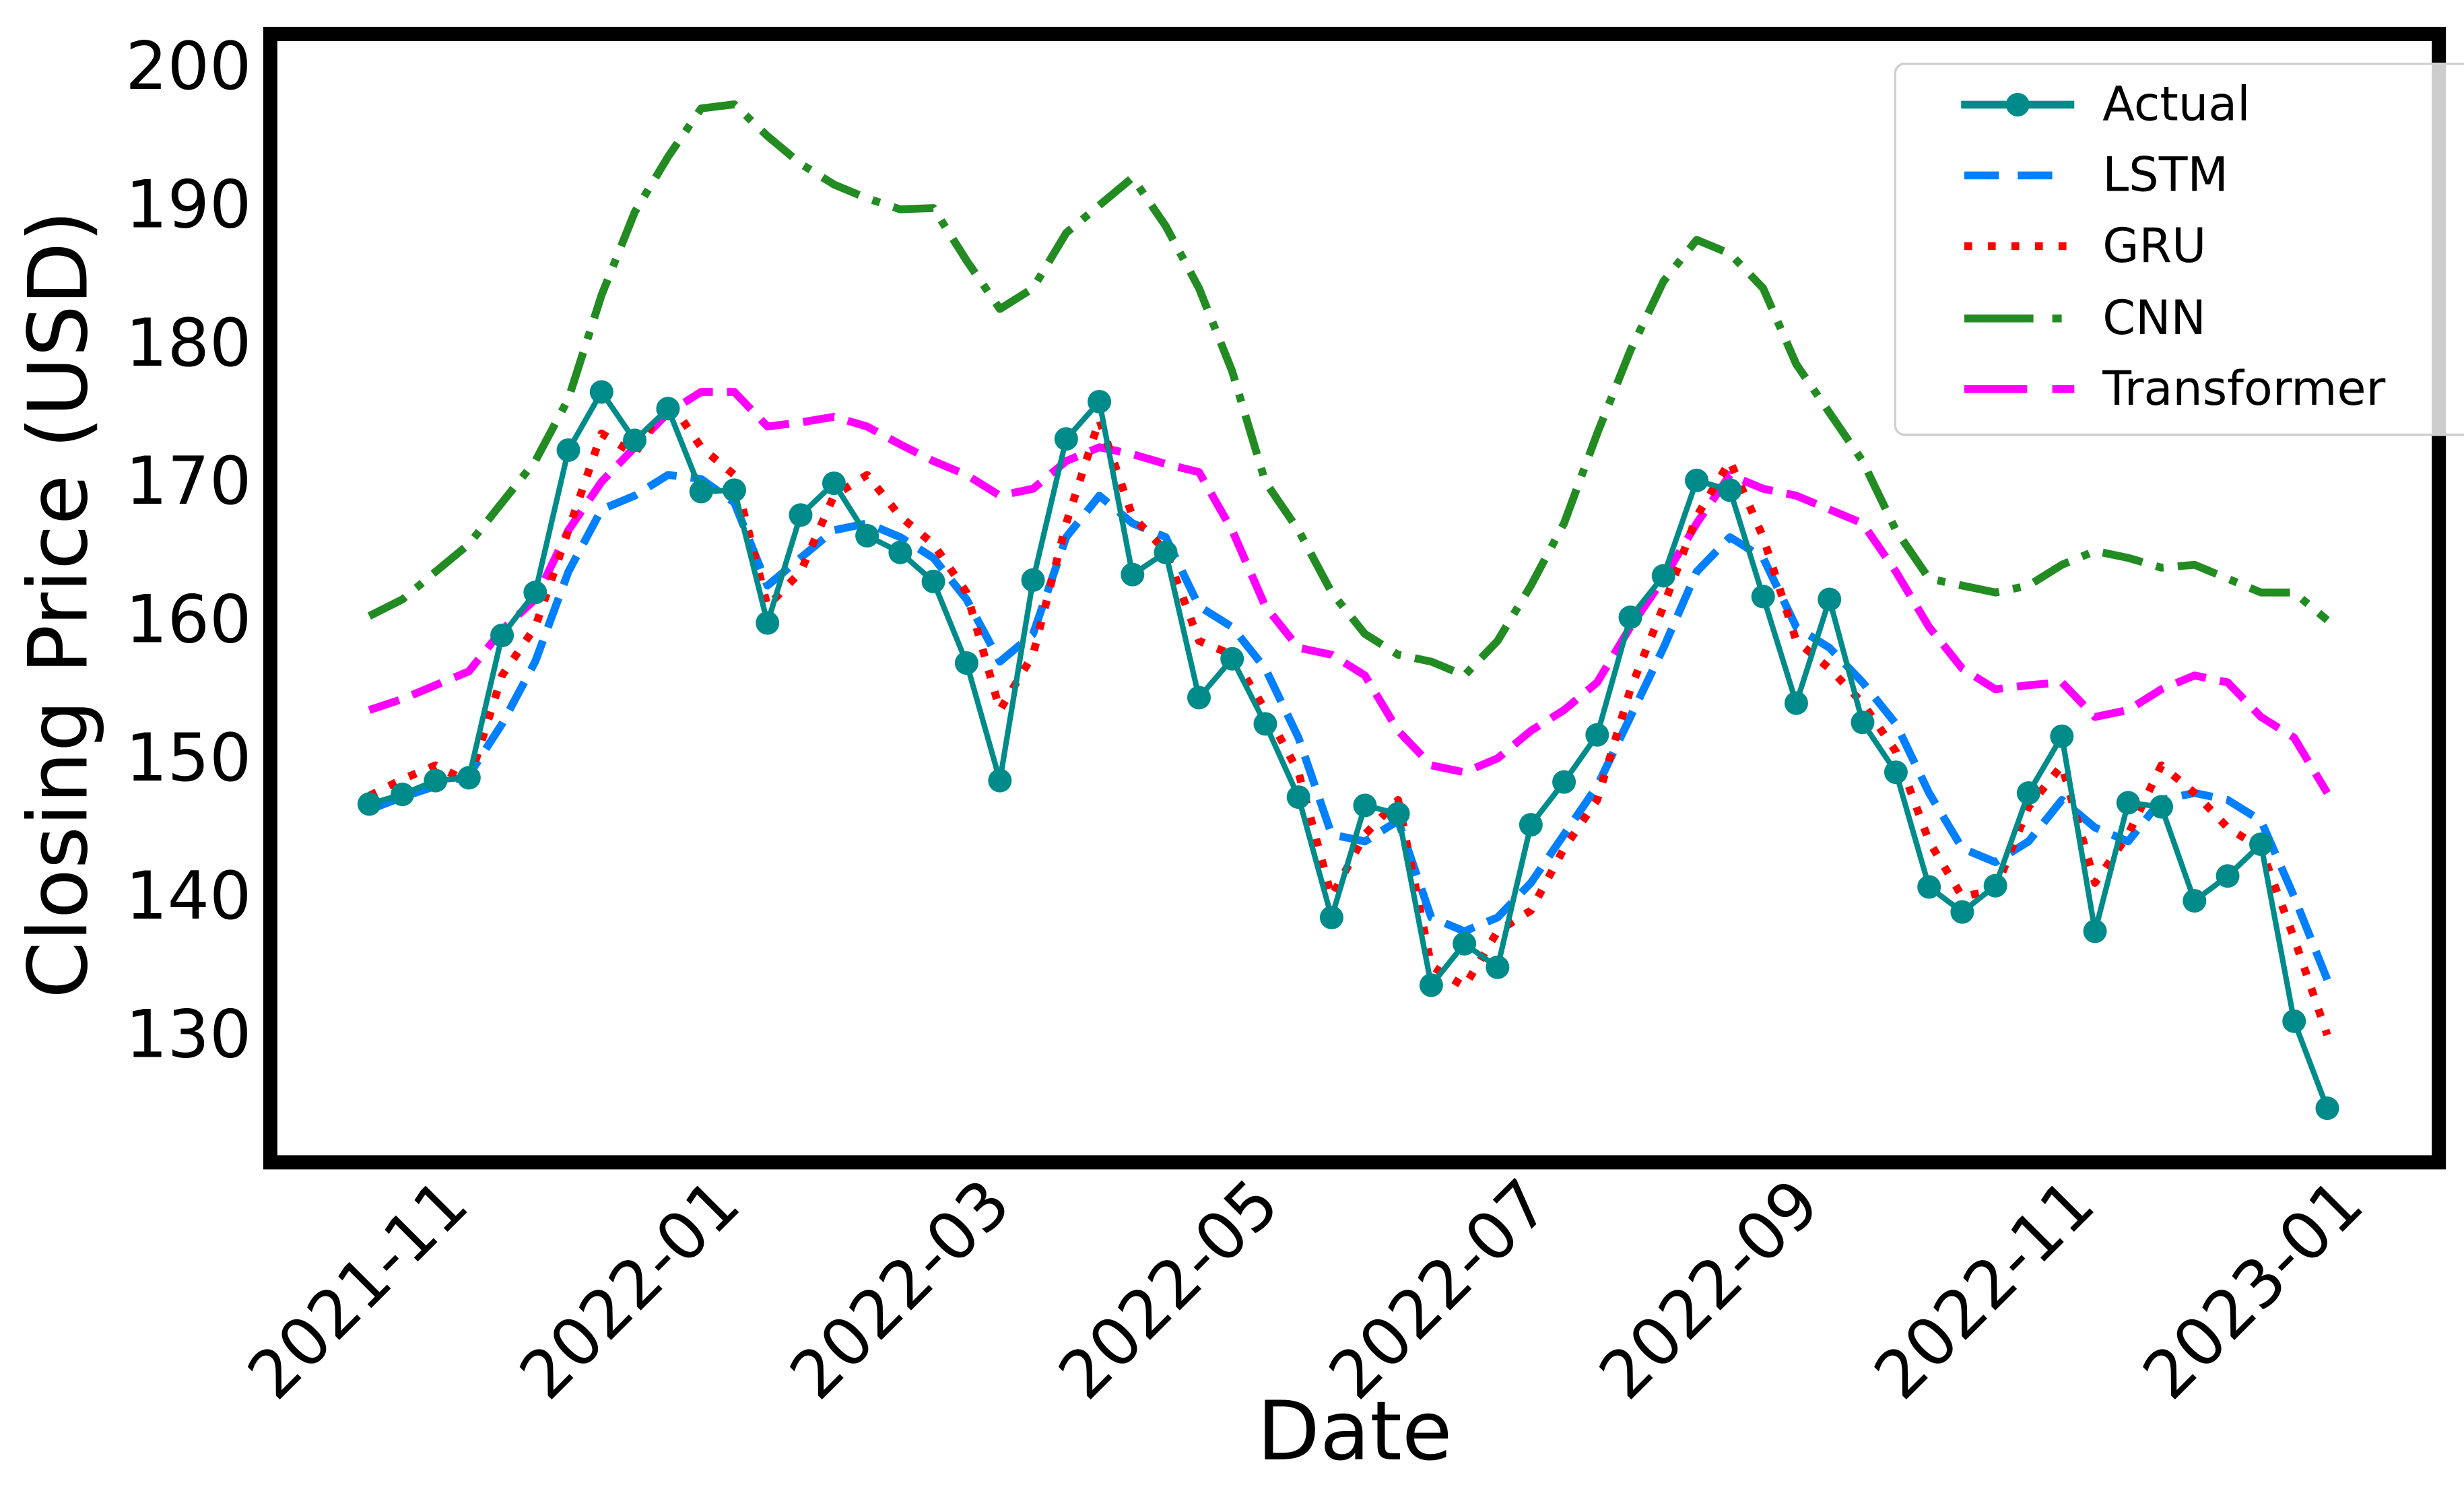 The width and height of the screenshot is (2464, 1487). What do you see at coordinates (188, 550) in the screenshot?
I see `y-tick-labels: 200 190 180 170 160 150 140 130` at bounding box center [188, 550].